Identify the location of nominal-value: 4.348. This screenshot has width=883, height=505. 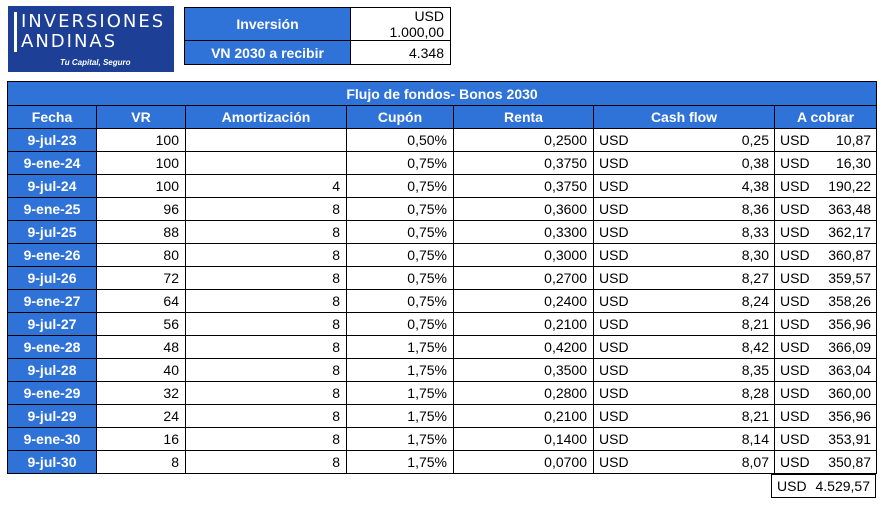
(400, 52).